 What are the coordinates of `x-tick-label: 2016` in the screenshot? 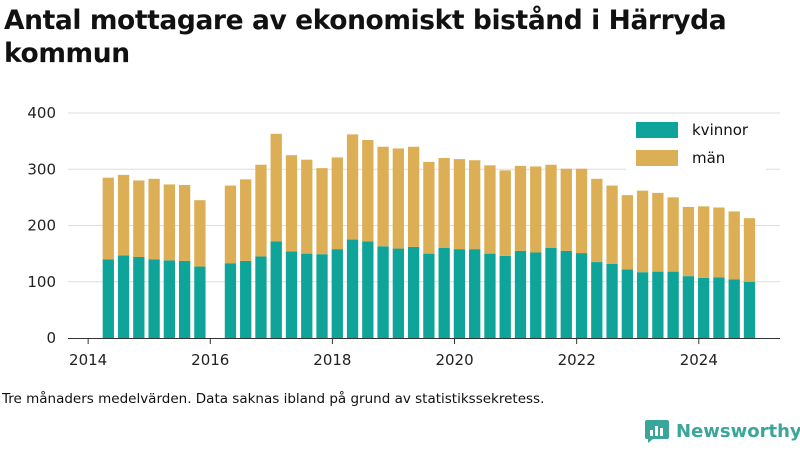 It's located at (210, 360).